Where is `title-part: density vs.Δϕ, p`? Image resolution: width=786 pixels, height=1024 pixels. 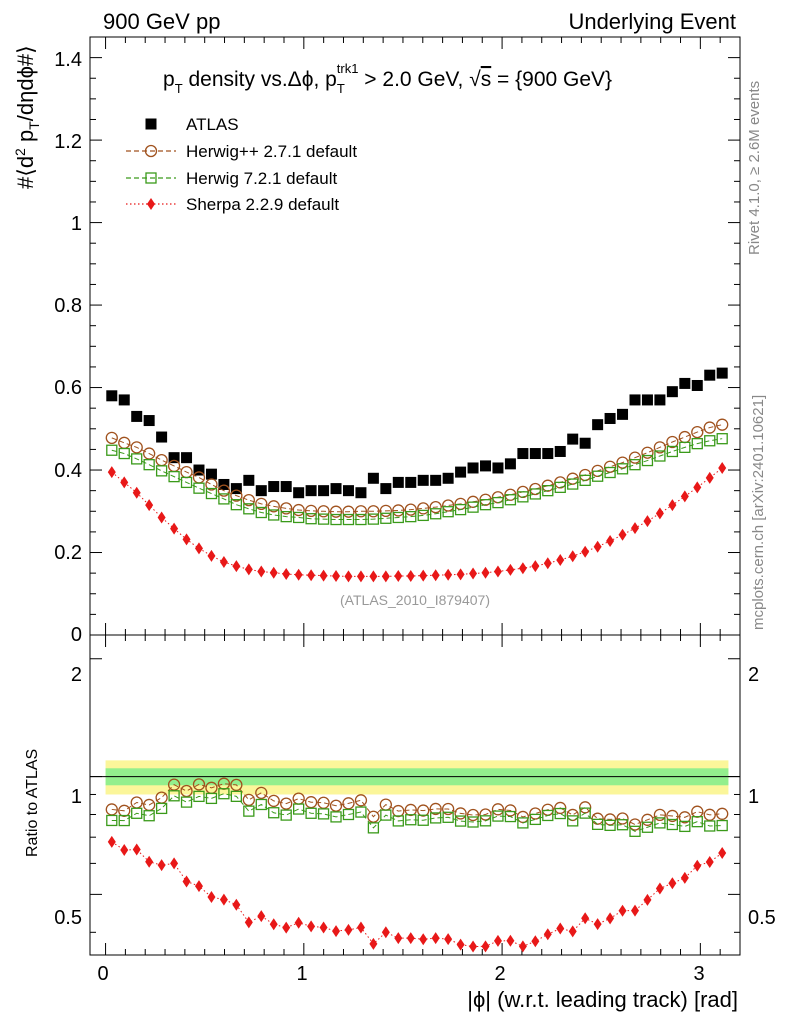 title-part: density vs.Δϕ, p is located at coordinates (260, 79).